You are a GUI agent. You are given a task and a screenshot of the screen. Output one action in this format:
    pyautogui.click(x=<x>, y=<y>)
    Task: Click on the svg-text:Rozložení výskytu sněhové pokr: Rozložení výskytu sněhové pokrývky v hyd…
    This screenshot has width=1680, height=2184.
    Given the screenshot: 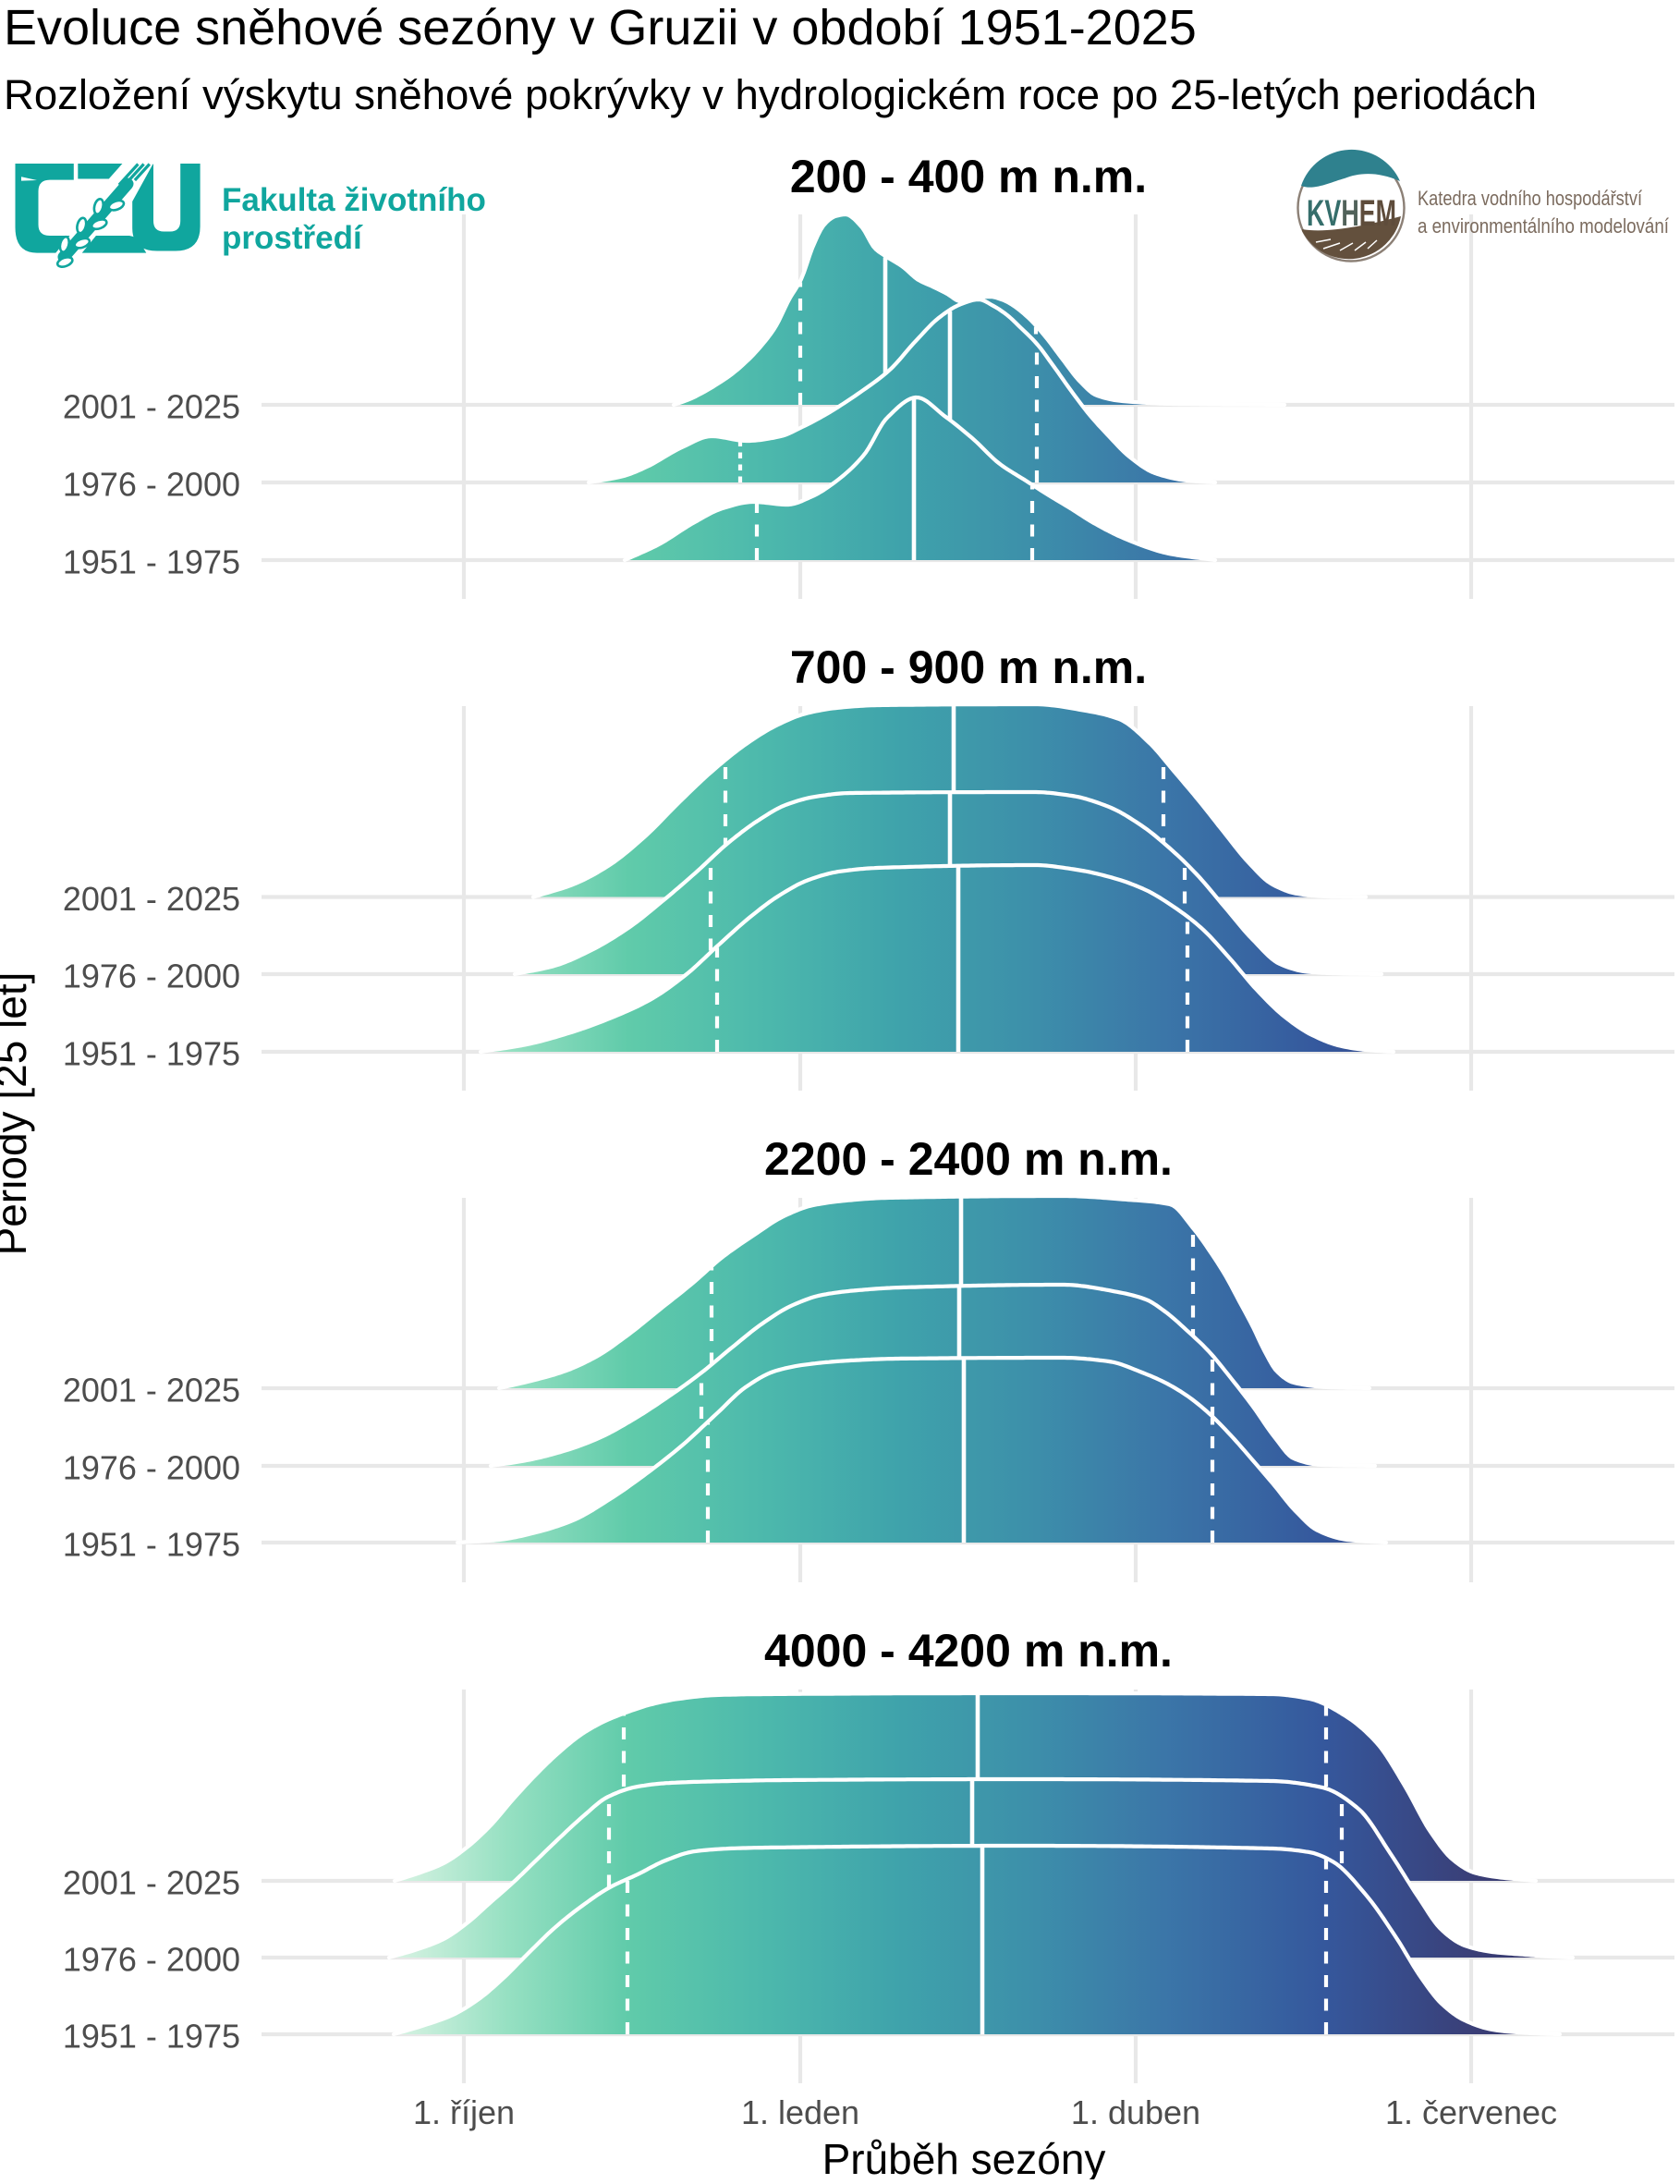 What is the action you would take?
    pyautogui.click(x=770, y=94)
    